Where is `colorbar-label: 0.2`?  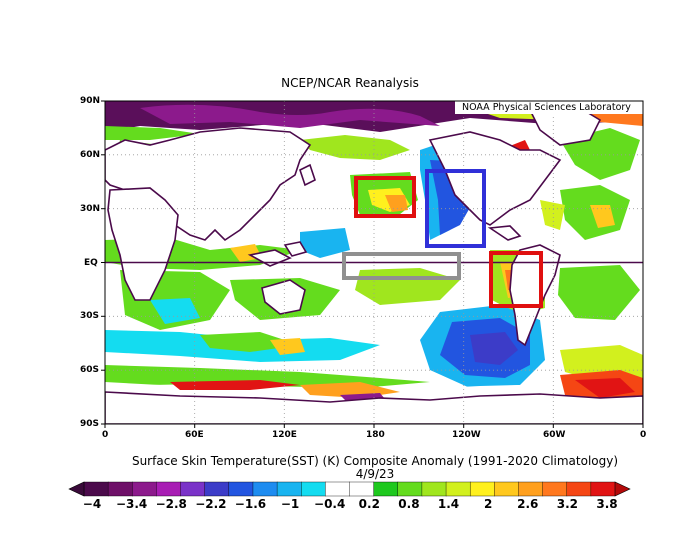
colorbar-label: 0.2 is located at coordinates (369, 504).